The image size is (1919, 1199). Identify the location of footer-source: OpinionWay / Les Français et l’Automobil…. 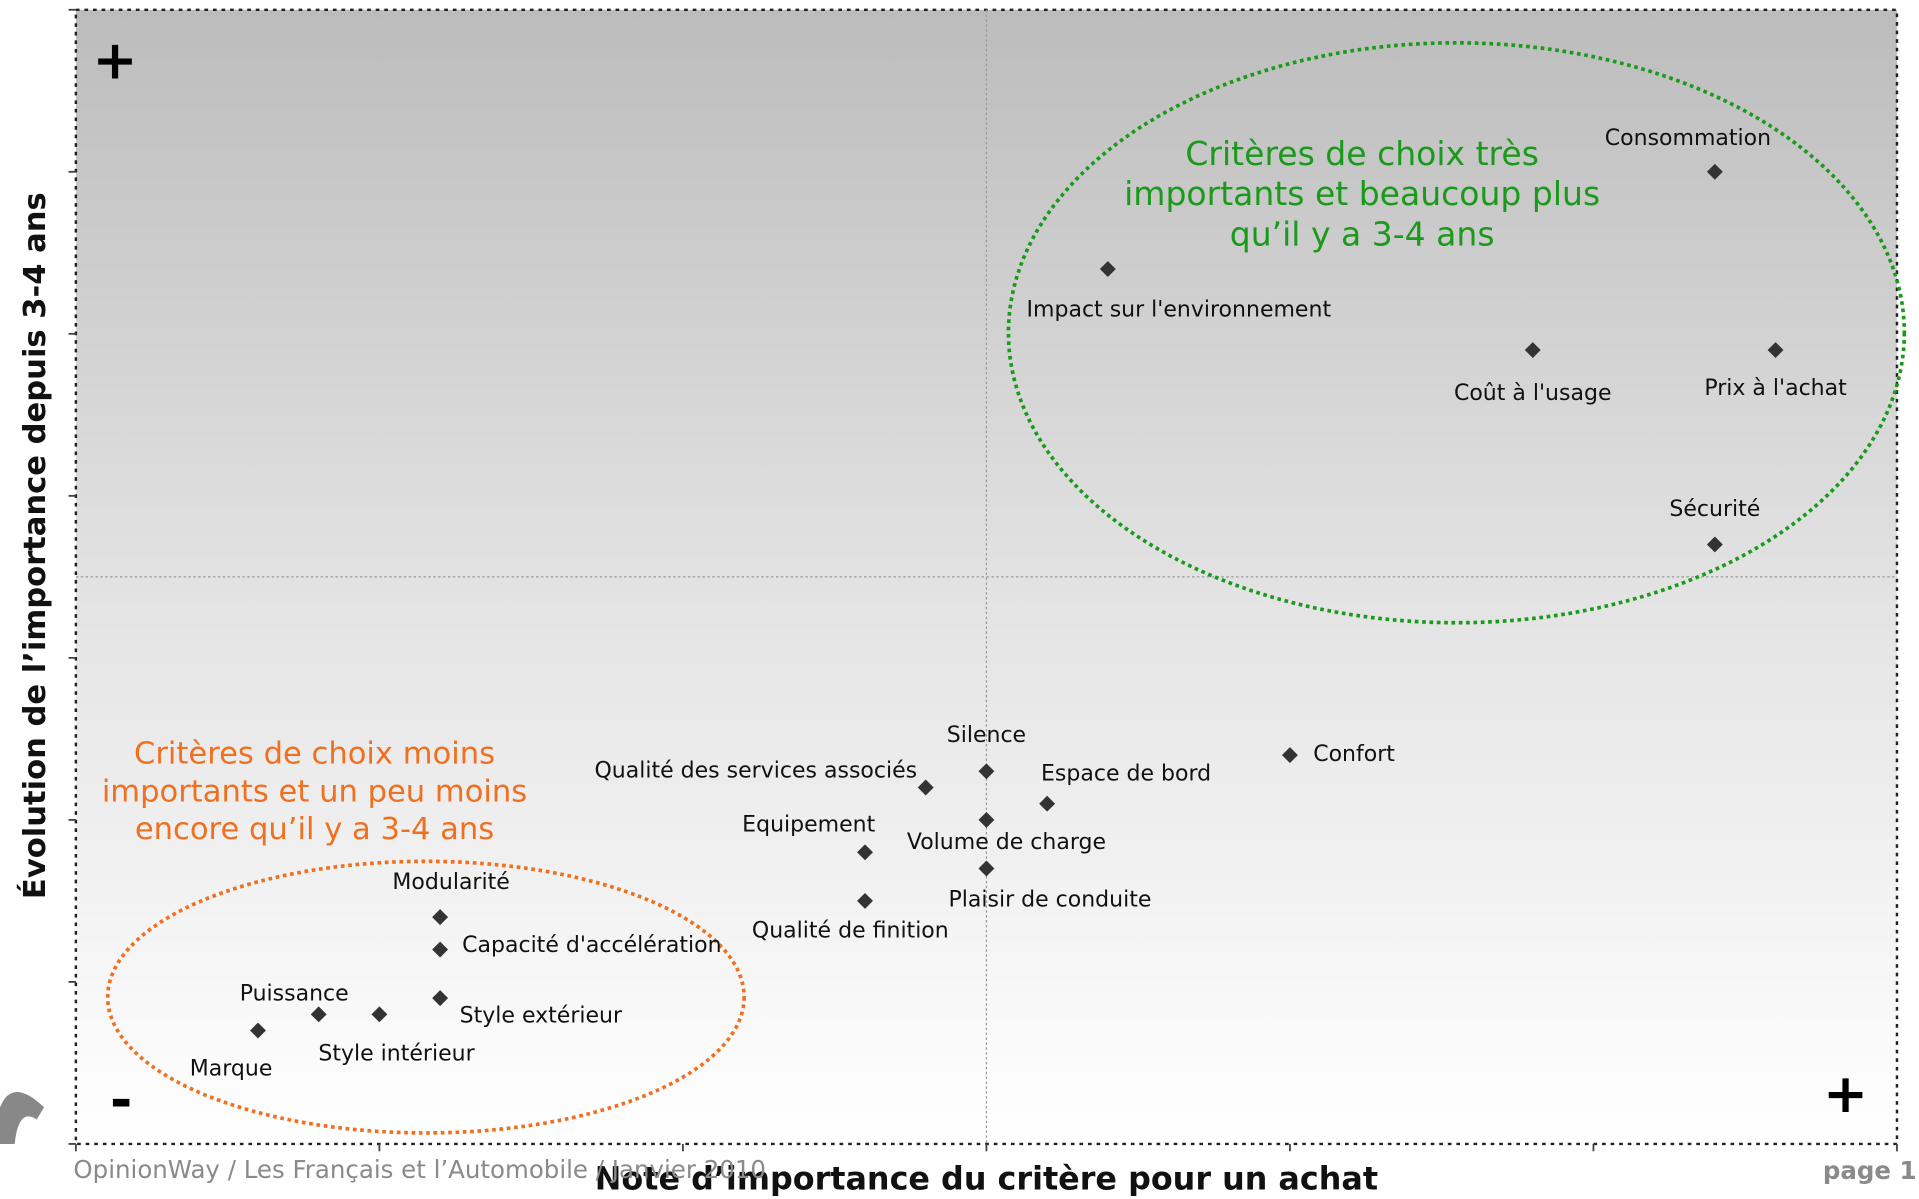
(419, 1169).